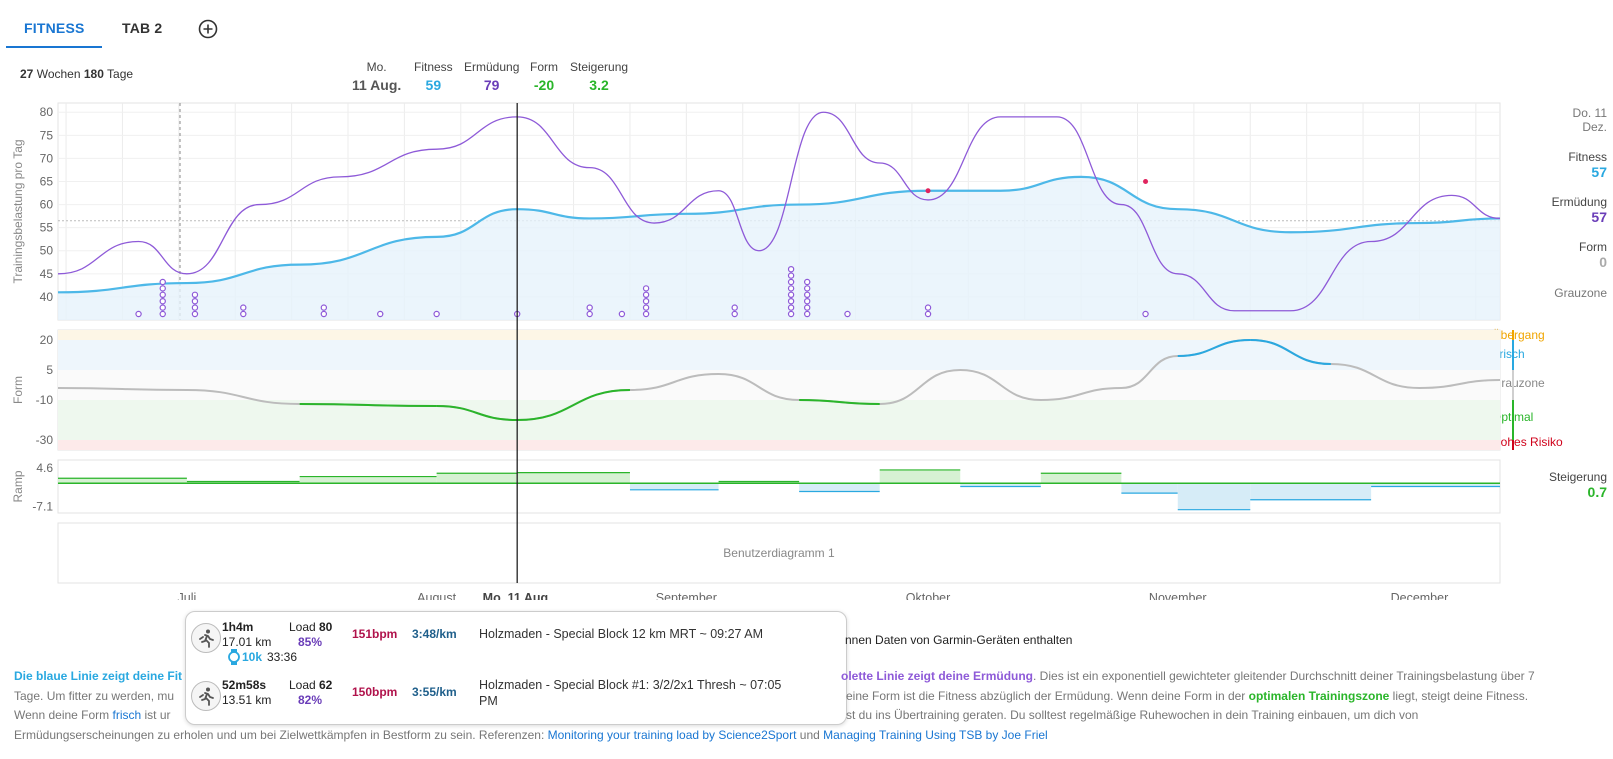 The height and width of the screenshot is (759, 1613). What do you see at coordinates (779, 420) in the screenshot?
I see `zone-band-optimal` at bounding box center [779, 420].